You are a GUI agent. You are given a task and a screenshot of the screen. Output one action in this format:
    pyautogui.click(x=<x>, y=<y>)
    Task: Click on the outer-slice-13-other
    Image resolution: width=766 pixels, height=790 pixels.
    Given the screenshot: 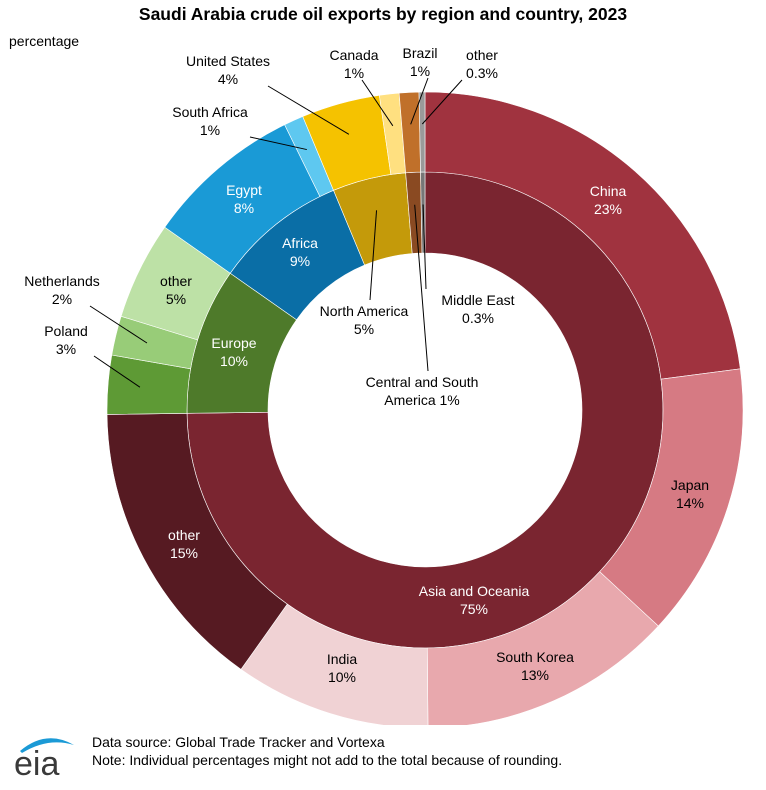 What is the action you would take?
    pyautogui.click(x=422, y=132)
    